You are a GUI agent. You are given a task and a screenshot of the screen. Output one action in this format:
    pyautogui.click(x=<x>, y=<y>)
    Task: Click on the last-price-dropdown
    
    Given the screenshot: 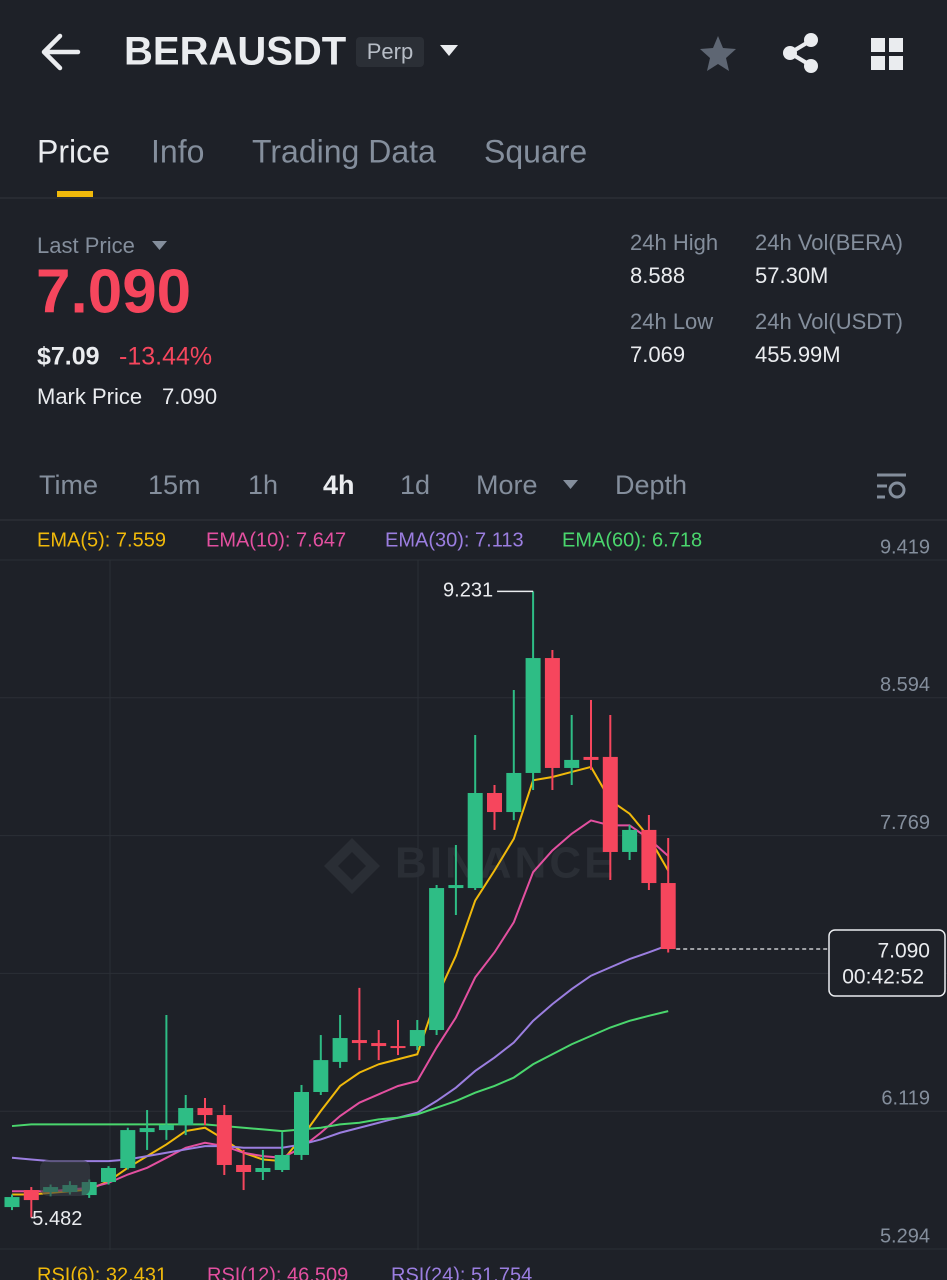 What is the action you would take?
    pyautogui.click(x=159, y=245)
    